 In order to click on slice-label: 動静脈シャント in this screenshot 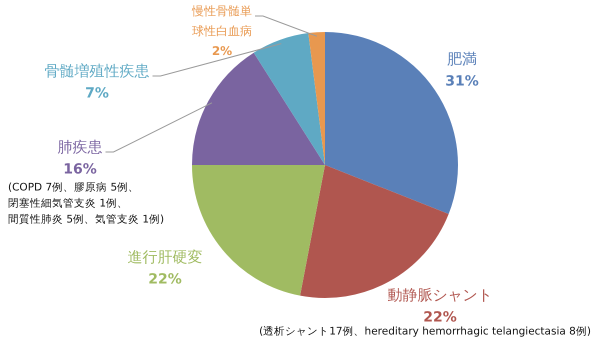, I will do `click(440, 295)`.